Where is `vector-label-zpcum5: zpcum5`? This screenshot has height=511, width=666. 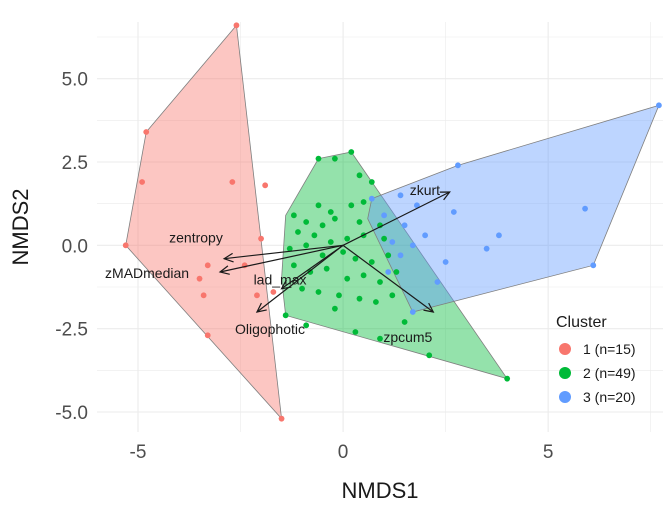 vector-label-zpcum5: zpcum5 is located at coordinates (407, 337).